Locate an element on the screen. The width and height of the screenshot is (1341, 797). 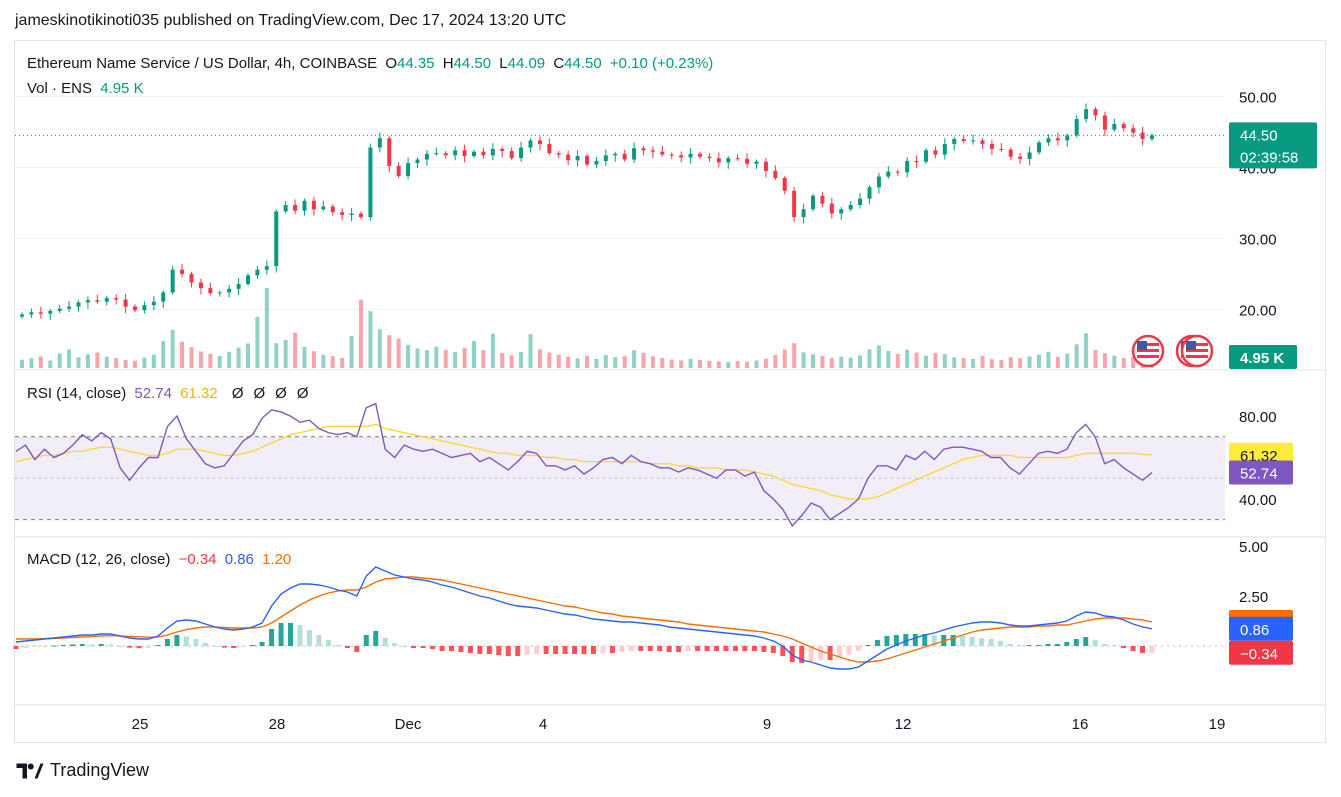
high-label: H is located at coordinates (448, 63).